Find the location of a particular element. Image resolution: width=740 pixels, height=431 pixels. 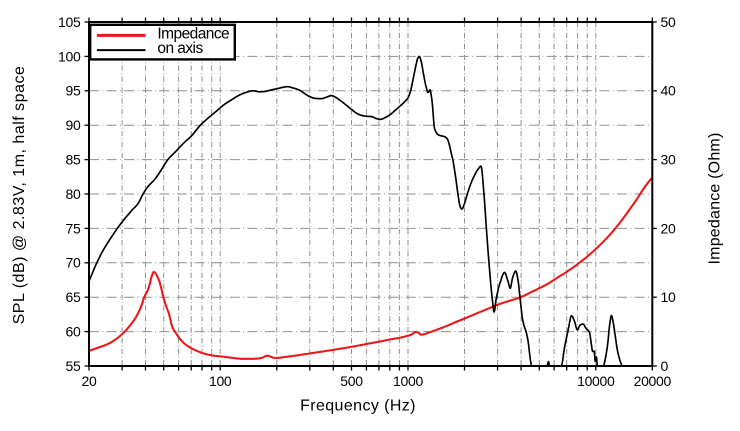

svg-text: Impedance (Ohm) is located at coordinates (715, 199).